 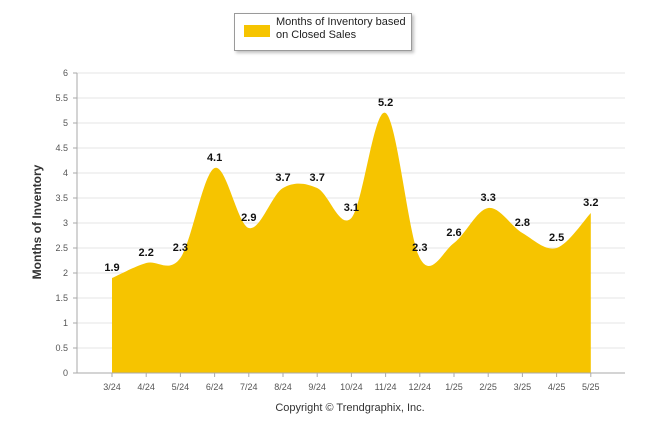 I want to click on y-tick-label: 5.5, so click(x=61, y=98).